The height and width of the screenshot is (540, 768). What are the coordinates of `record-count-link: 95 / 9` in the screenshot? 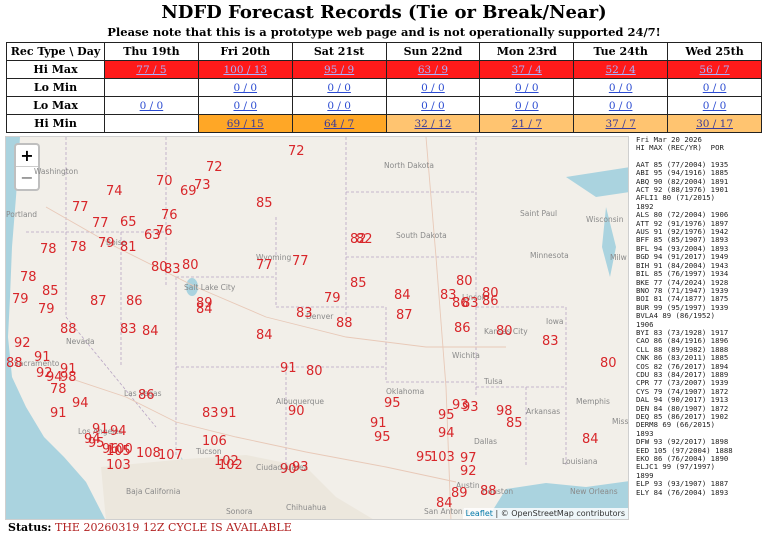 It's located at (339, 70).